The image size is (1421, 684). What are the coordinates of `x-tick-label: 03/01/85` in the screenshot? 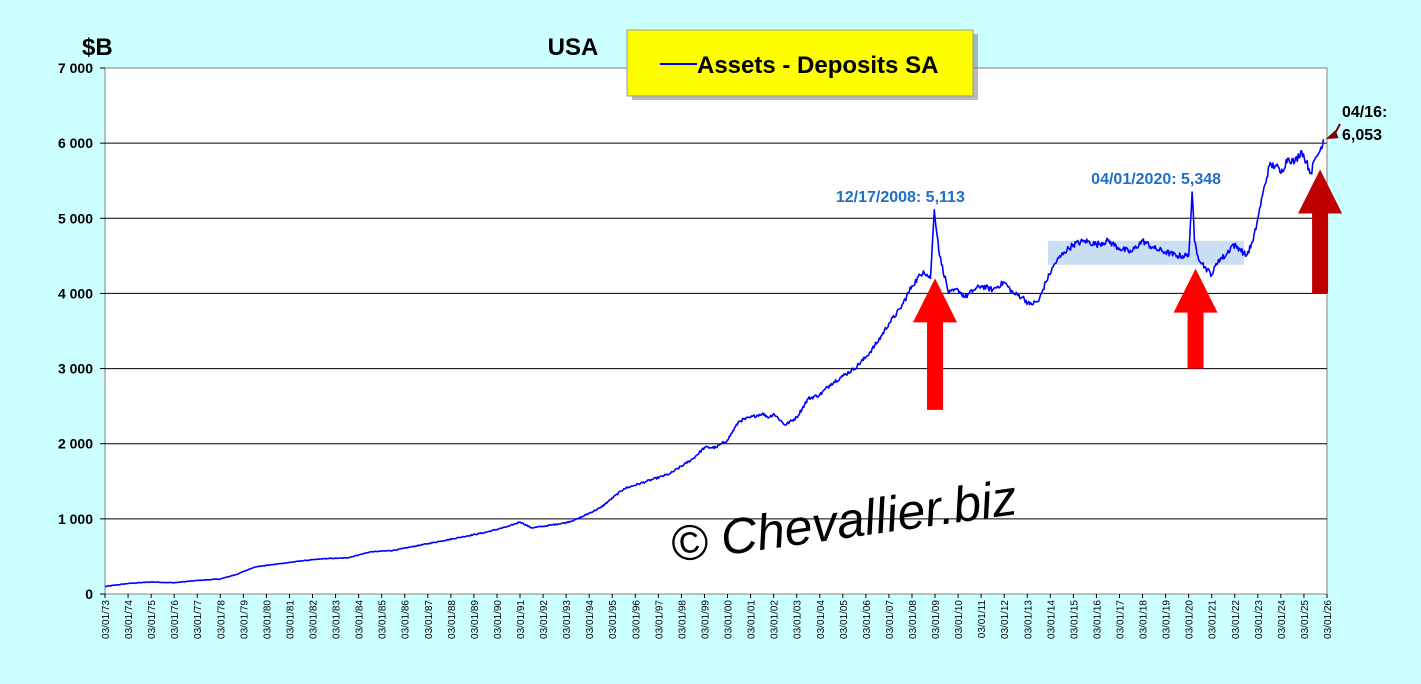 It's located at (383, 619).